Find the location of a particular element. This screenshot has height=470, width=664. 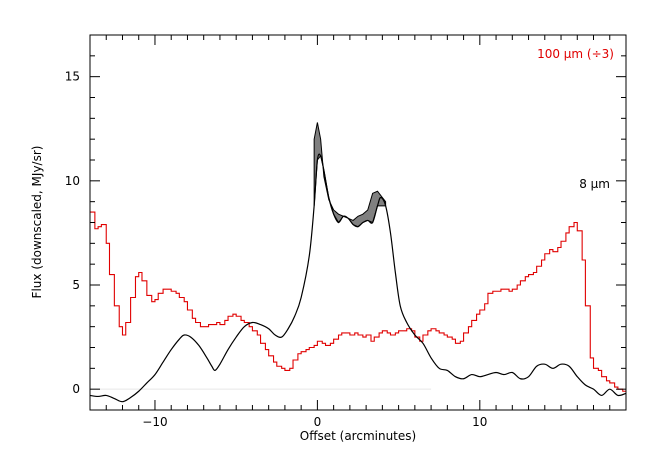

x-tick-label: 10 is located at coordinates (479, 422).